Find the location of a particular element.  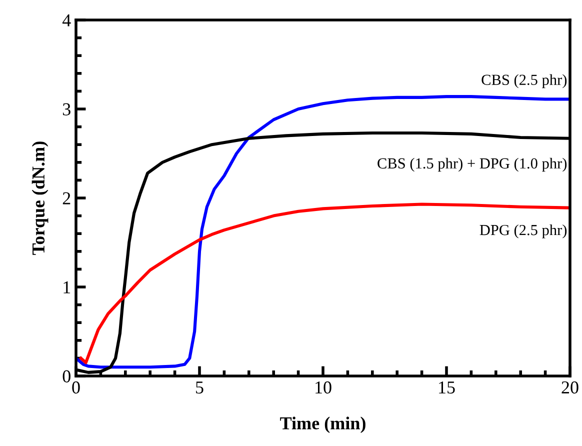

x-axis-title: Time (min) is located at coordinates (323, 425).